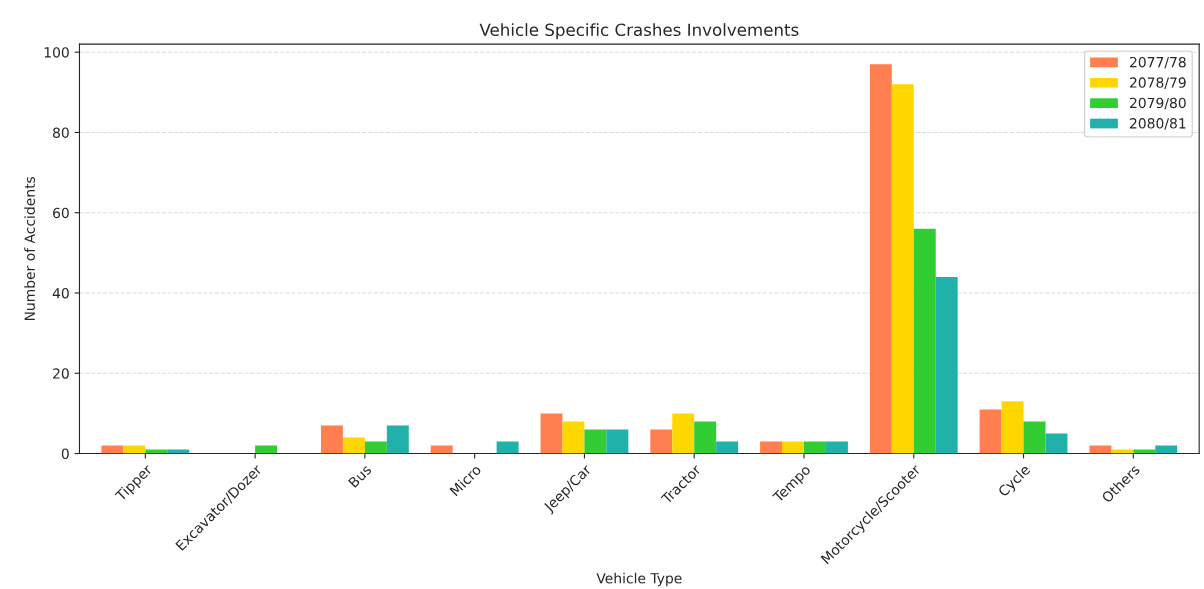  Describe the element at coordinates (360, 476) in the screenshot. I see `x-tick-label: Bus` at that location.